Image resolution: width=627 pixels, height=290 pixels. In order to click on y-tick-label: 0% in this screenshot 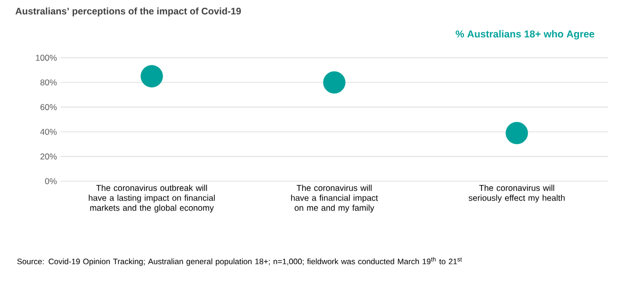, I will do `click(51, 181)`.